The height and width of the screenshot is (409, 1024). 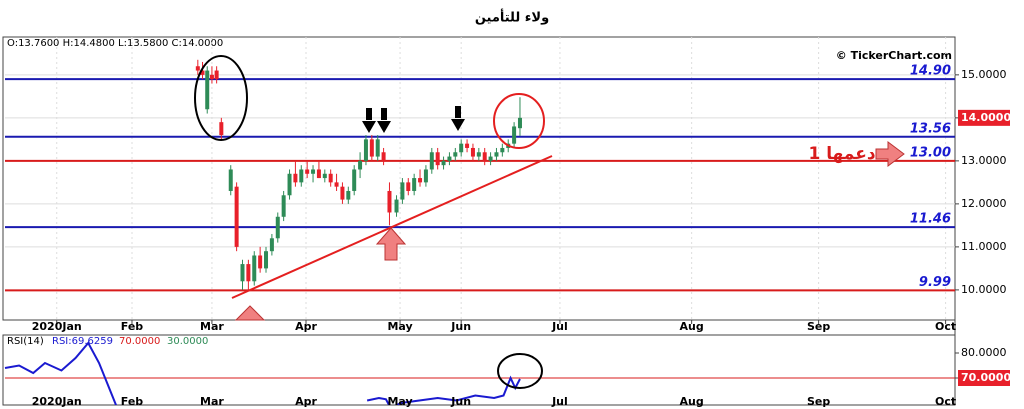 I want to click on level-label: 9.99, so click(x=935, y=282).